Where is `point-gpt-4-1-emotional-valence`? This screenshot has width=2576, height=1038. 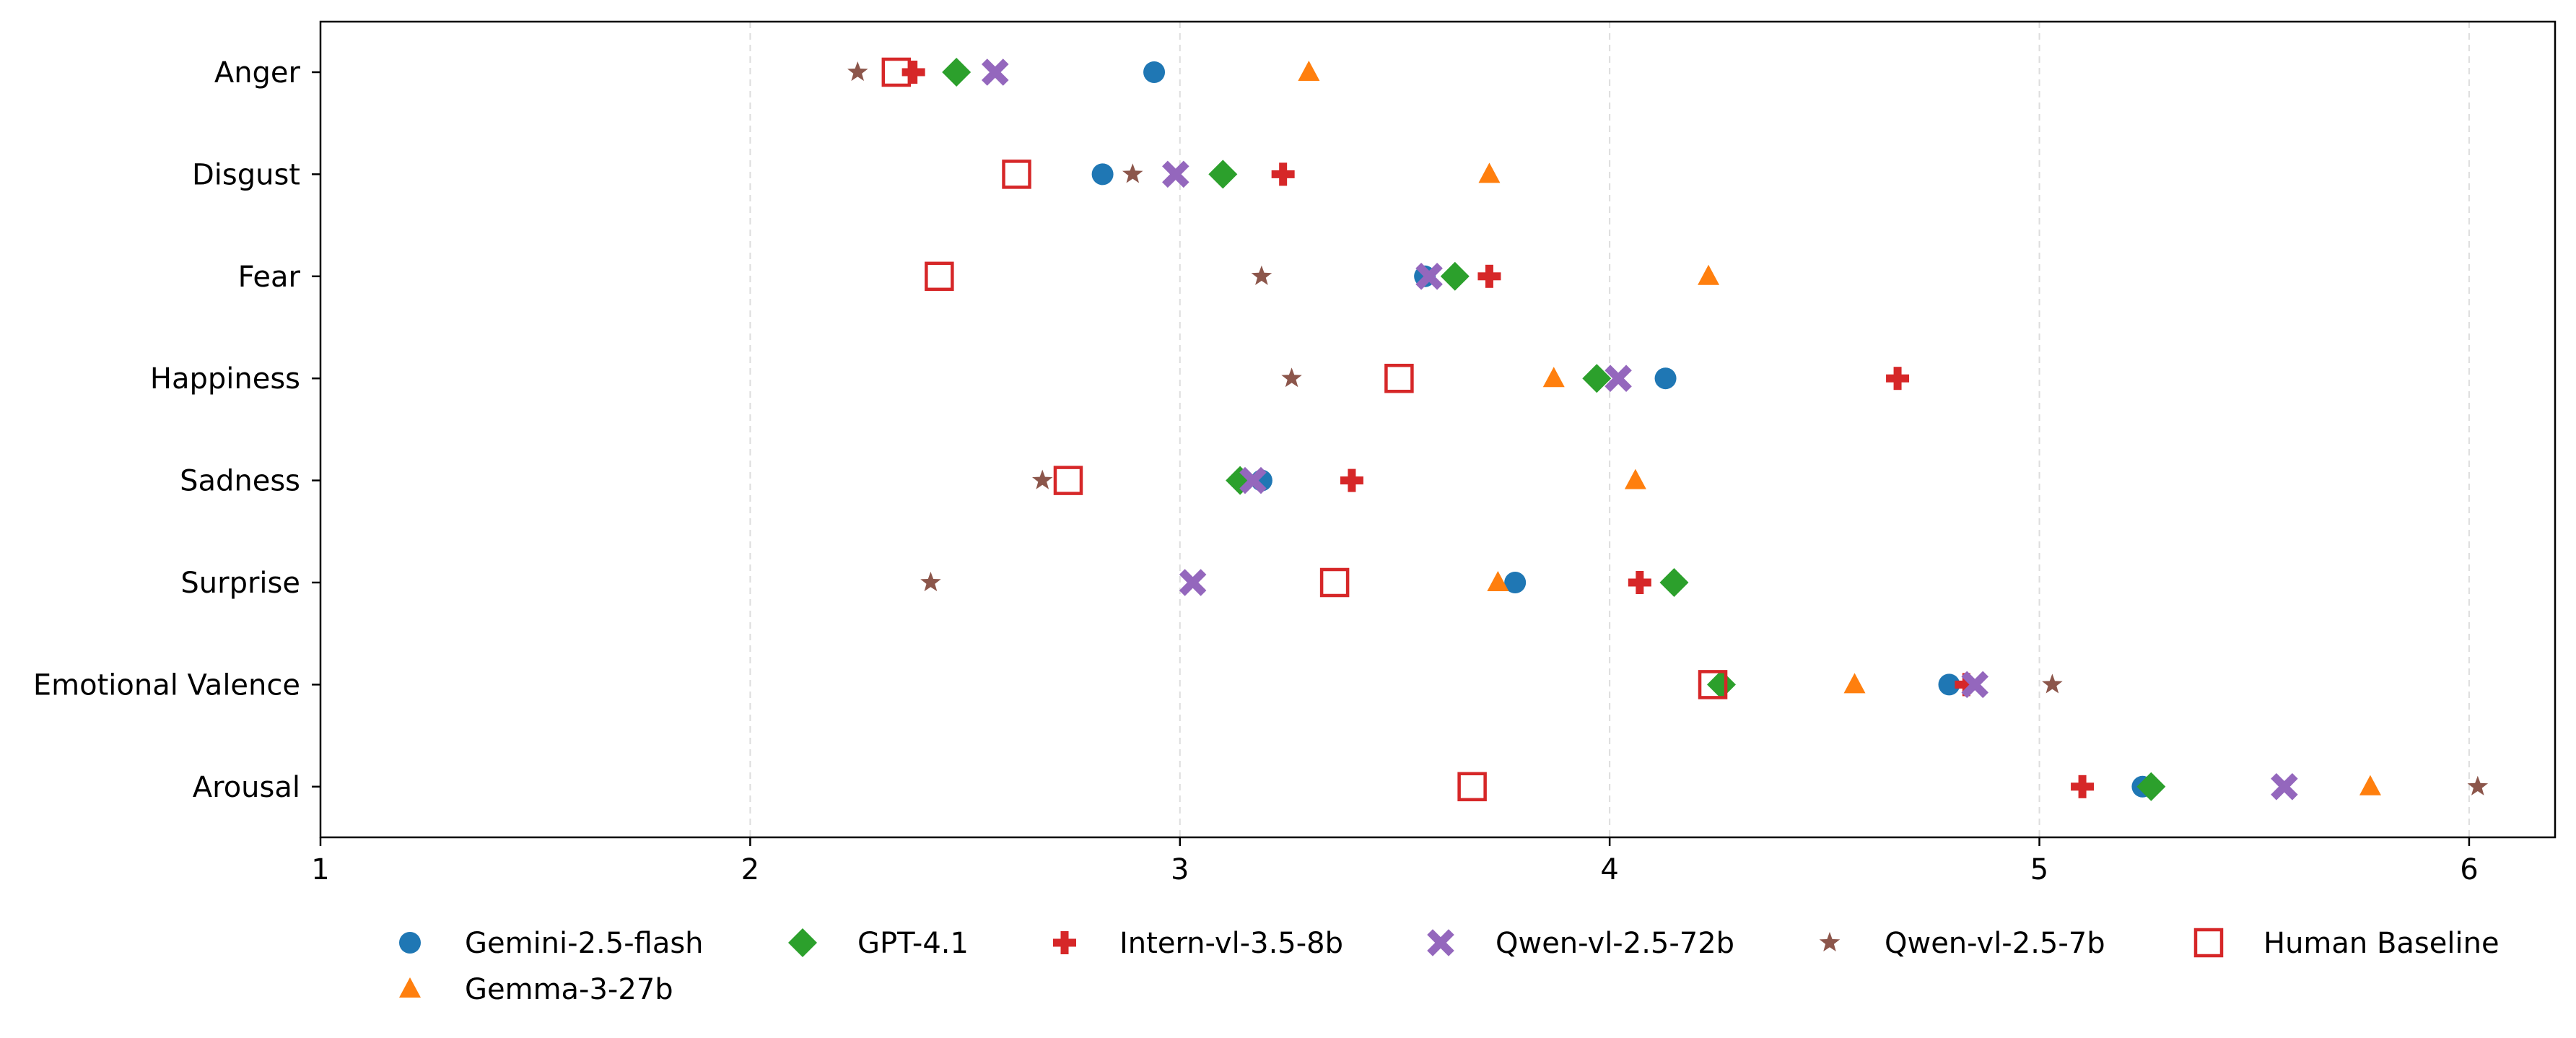
point-gpt-4-1-emotional-valence is located at coordinates (1721, 684).